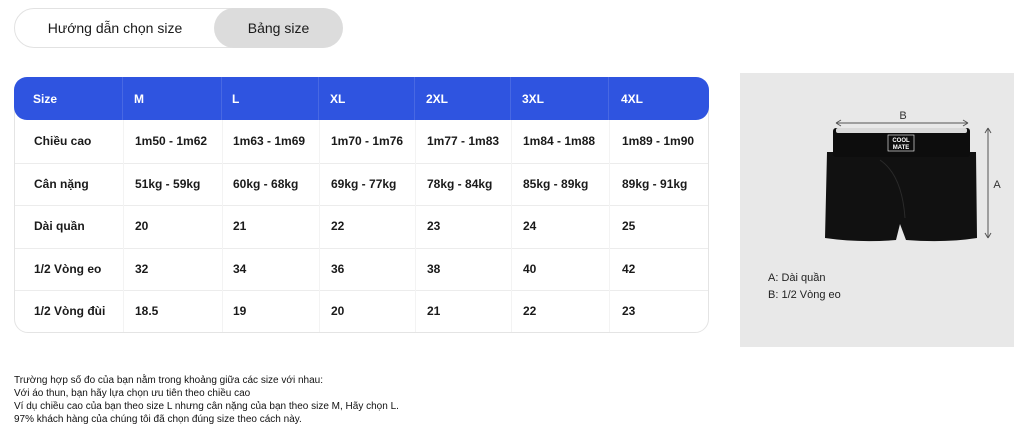 This screenshot has height=439, width=1024. What do you see at coordinates (556, 183) in the screenshot?
I see `table-cell: 85kg - 89kg` at bounding box center [556, 183].